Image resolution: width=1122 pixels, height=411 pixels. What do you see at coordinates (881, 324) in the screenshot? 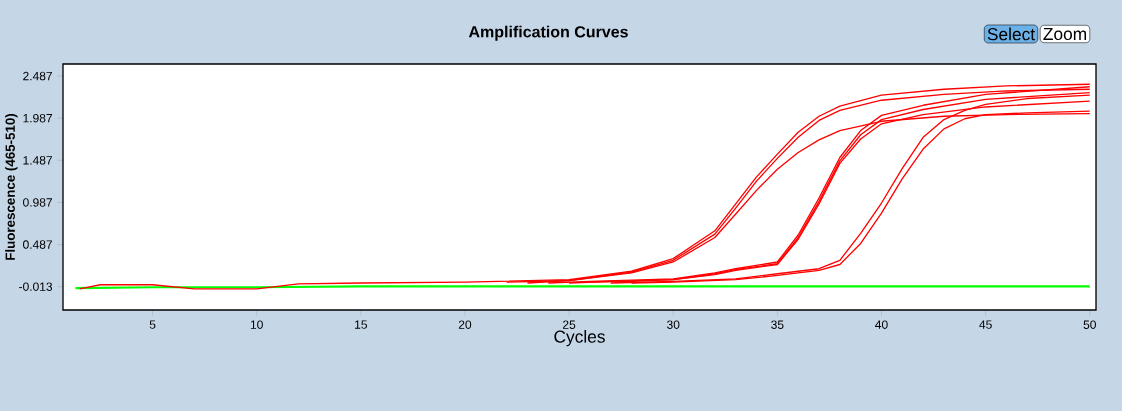
I see `x-tick-label: 40` at bounding box center [881, 324].